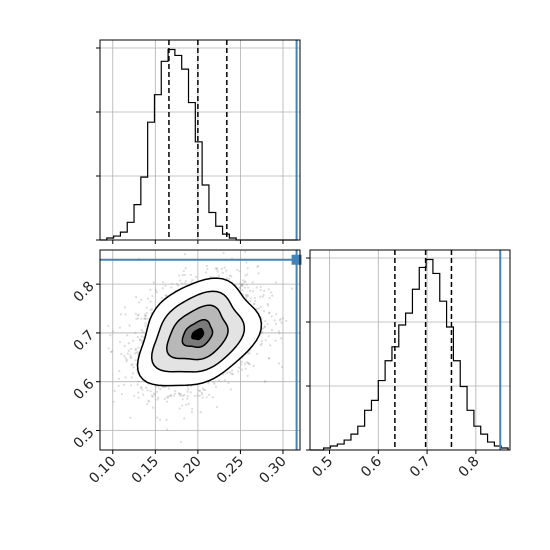  I want to click on y-hist-xtick-label-0: 0.5, so click(322, 467).